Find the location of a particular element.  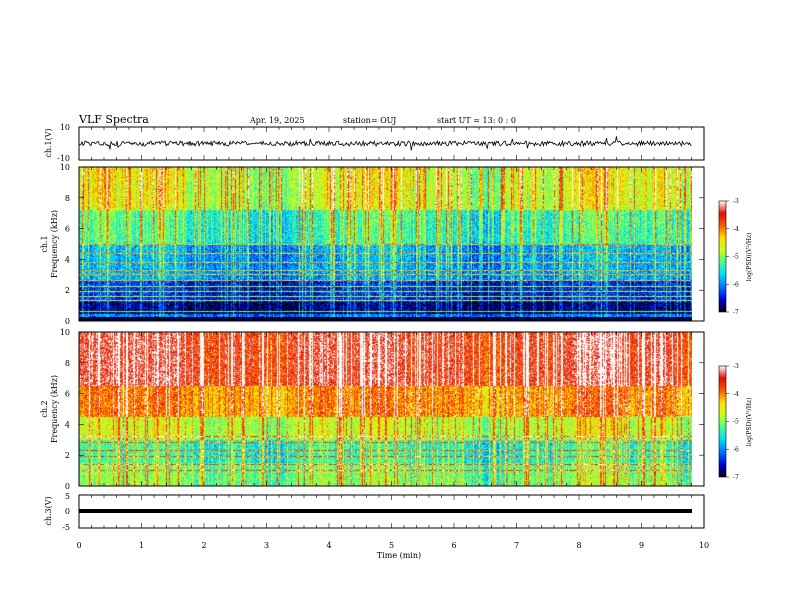

time-tick-label: 2 is located at coordinates (203, 545).